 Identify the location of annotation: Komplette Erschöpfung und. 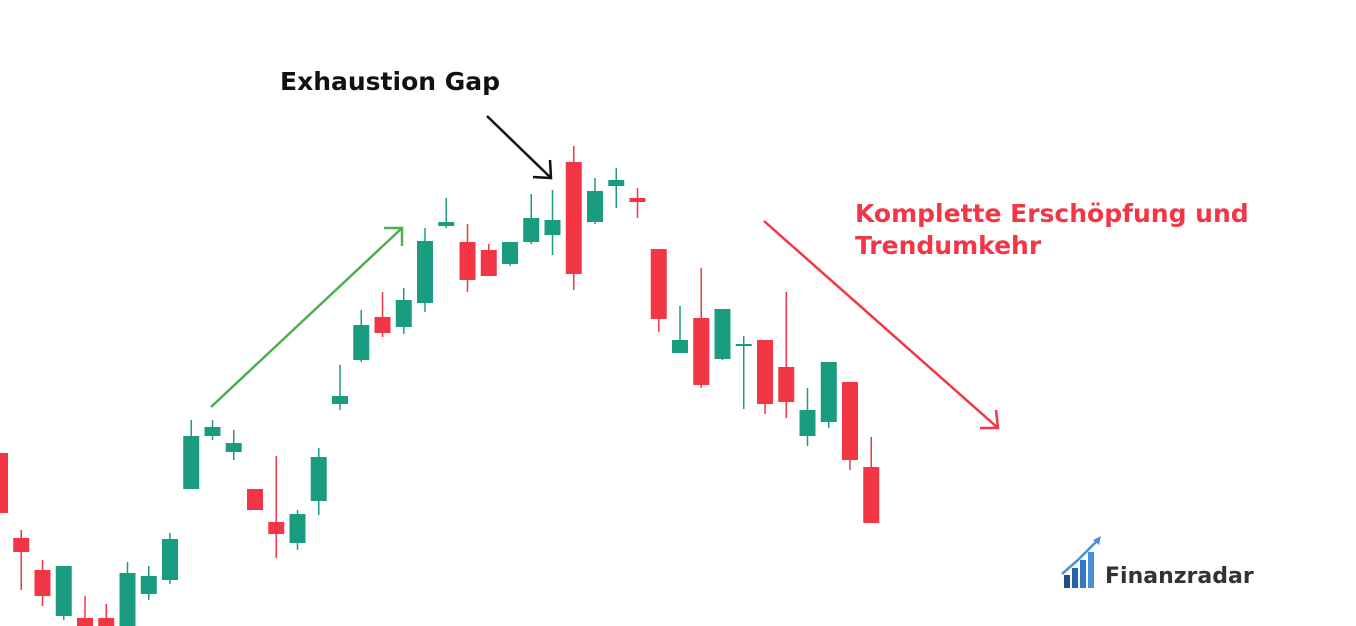
(1052, 213).